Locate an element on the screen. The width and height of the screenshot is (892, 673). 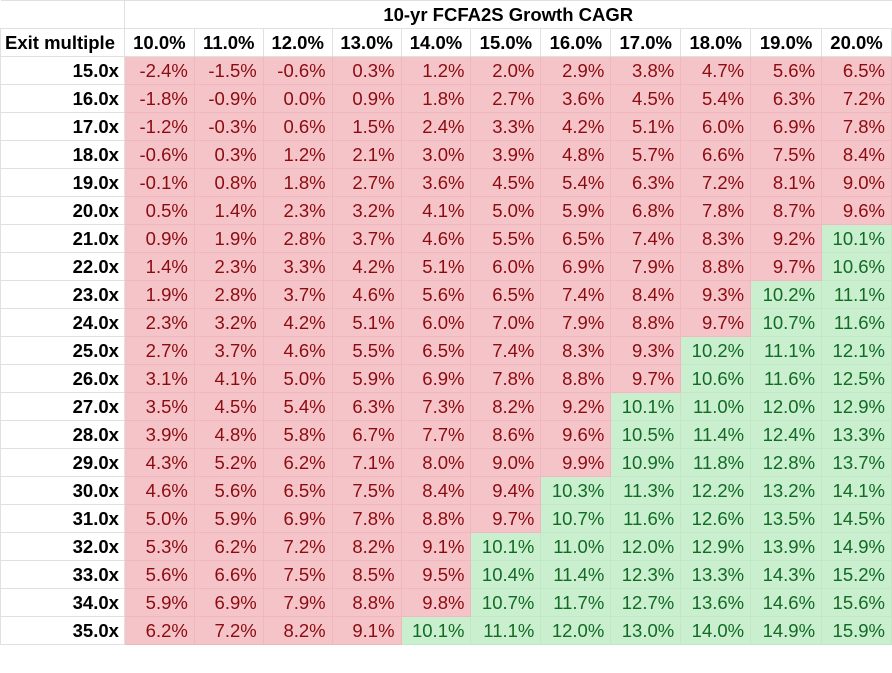
value-cell: 3.0% is located at coordinates (436, 154).